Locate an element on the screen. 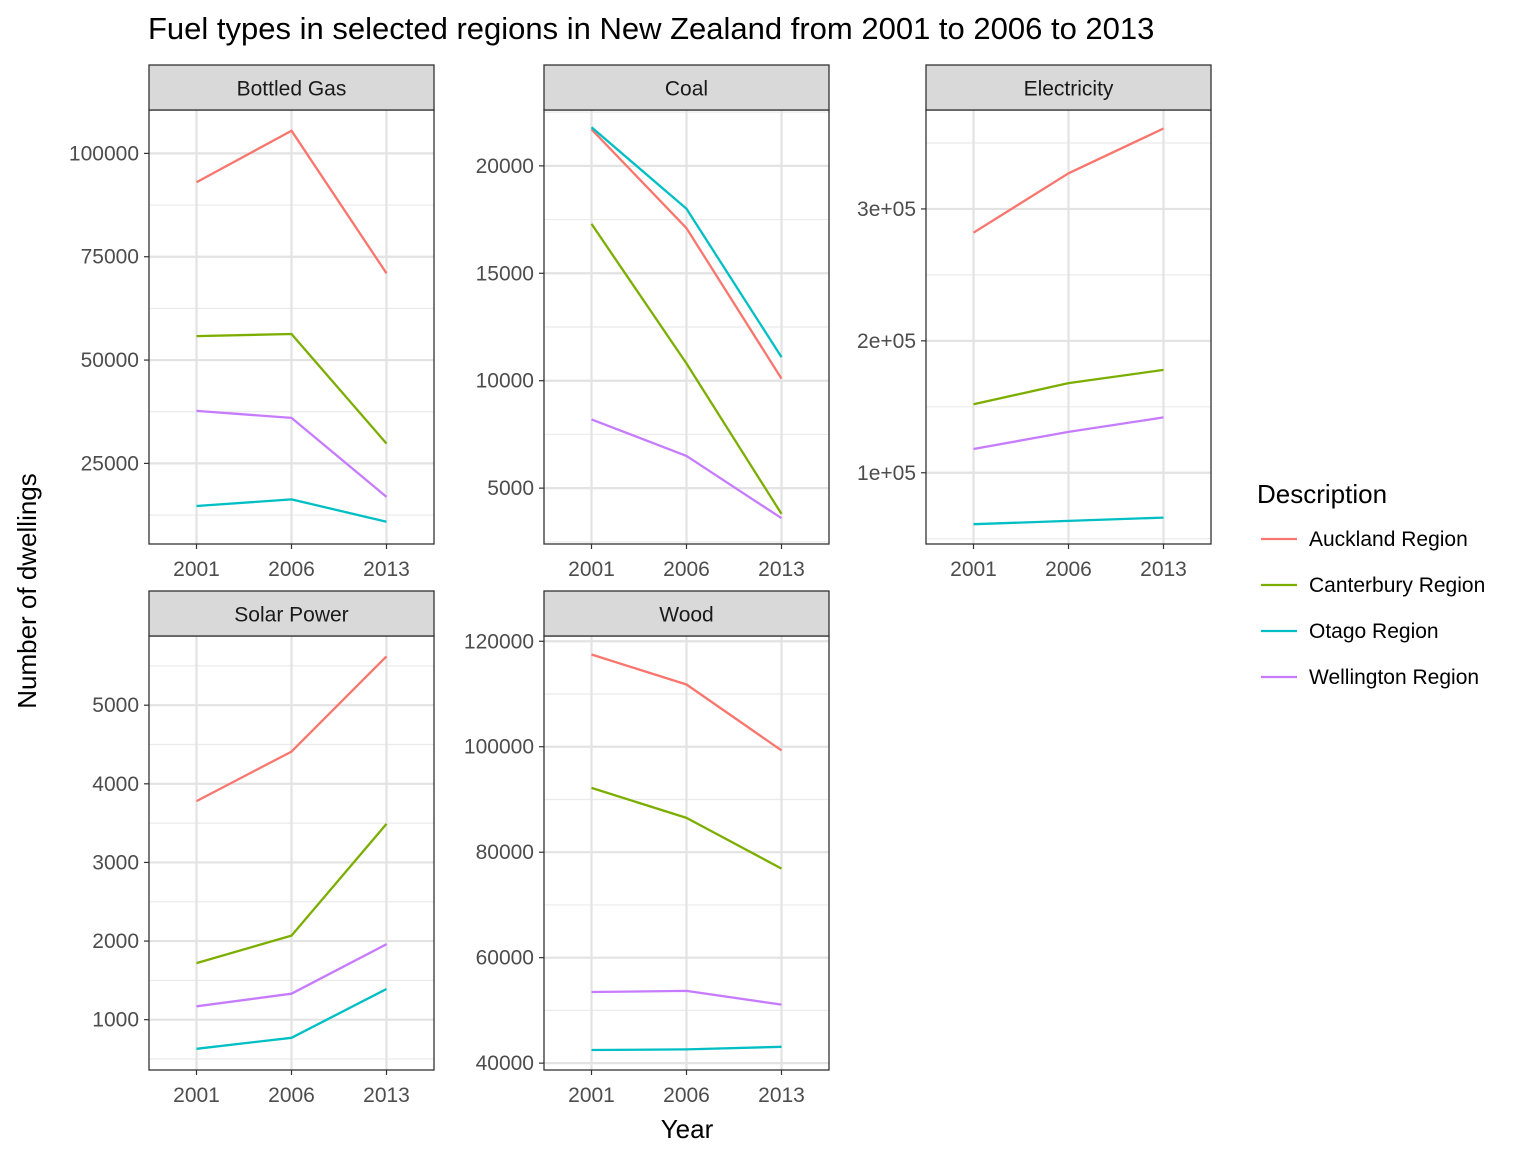 The height and width of the screenshot is (1157, 1536). legend-label: Otago Region is located at coordinates (1374, 631).